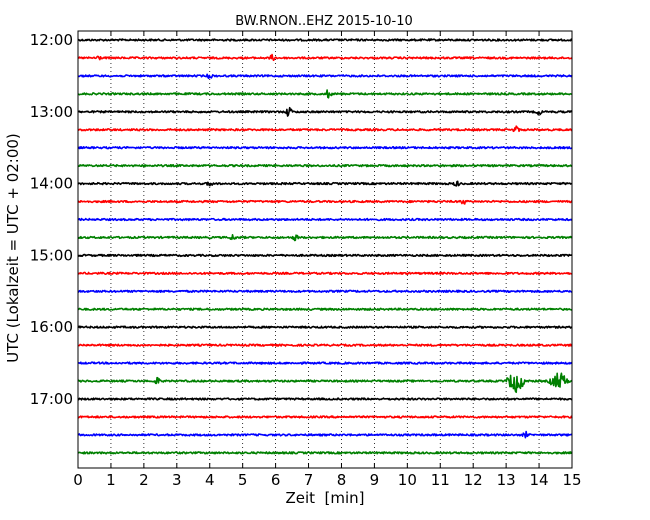  What do you see at coordinates (111, 480) in the screenshot?
I see `x-tick-label: 1` at bounding box center [111, 480].